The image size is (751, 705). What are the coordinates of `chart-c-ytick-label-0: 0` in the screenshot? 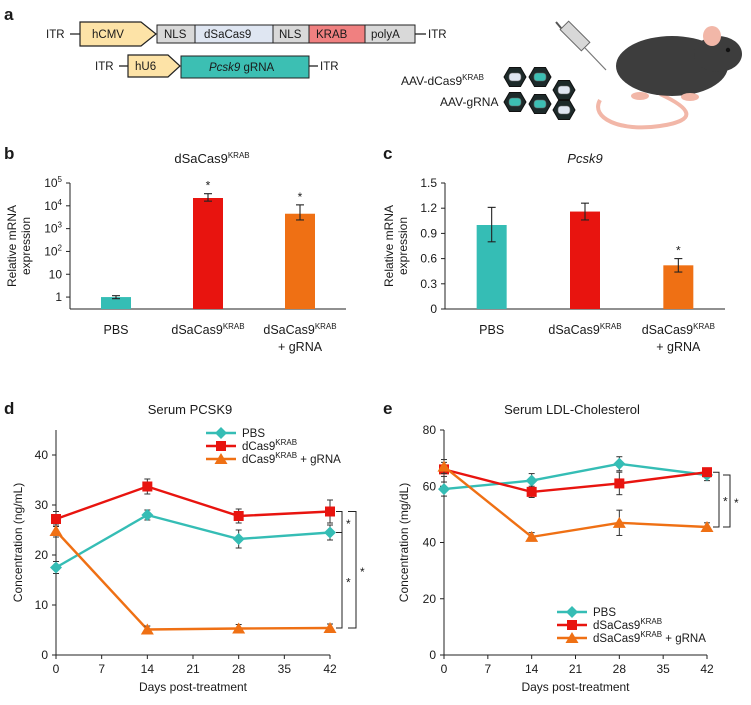 It's located at (433, 309).